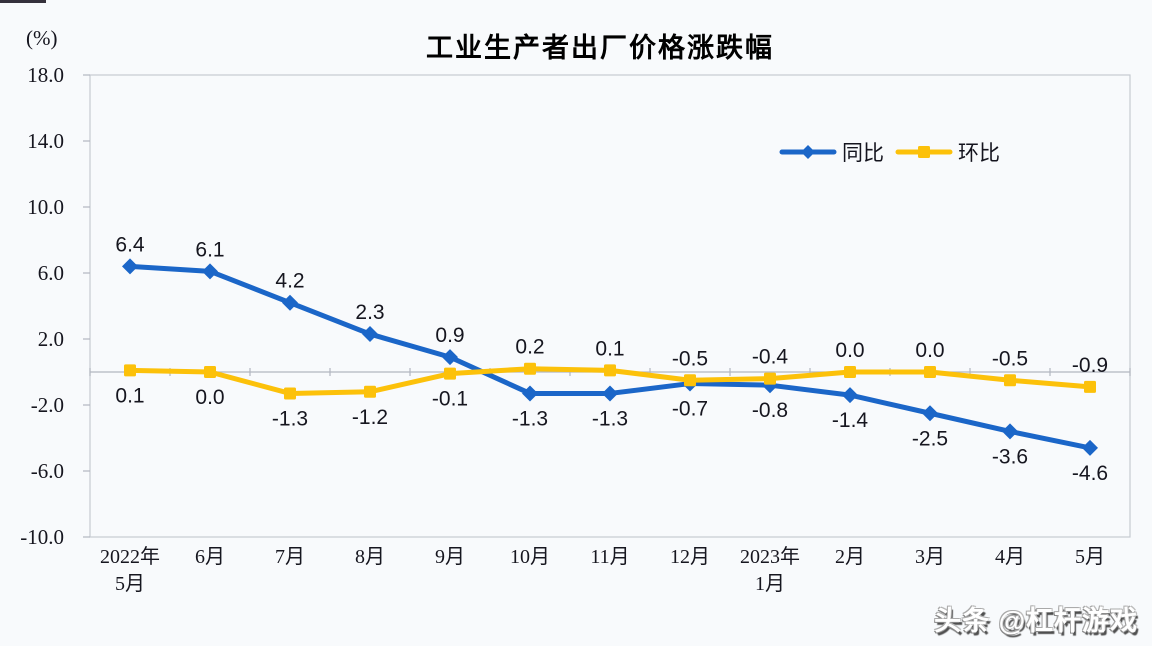 The image size is (1152, 646). What do you see at coordinates (930, 438) in the screenshot?
I see `data-label: -2.5` at bounding box center [930, 438].